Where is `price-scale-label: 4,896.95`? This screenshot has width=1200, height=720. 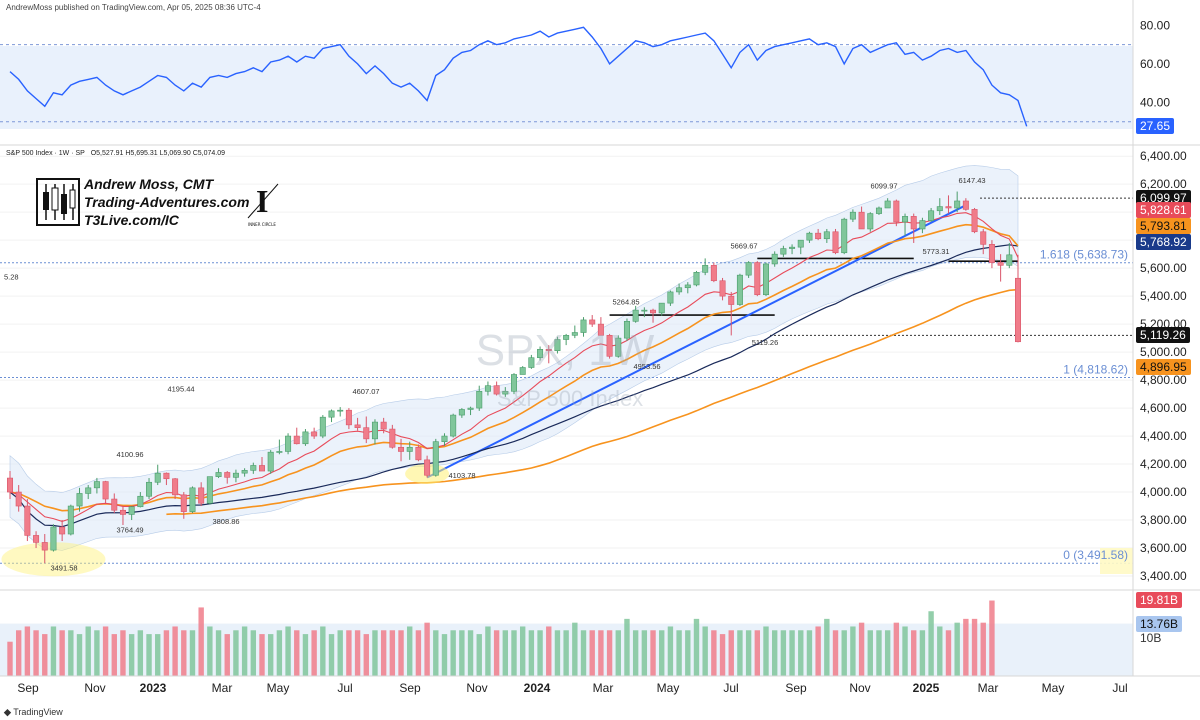 price-scale-label: 4,896.95 is located at coordinates (1163, 366).